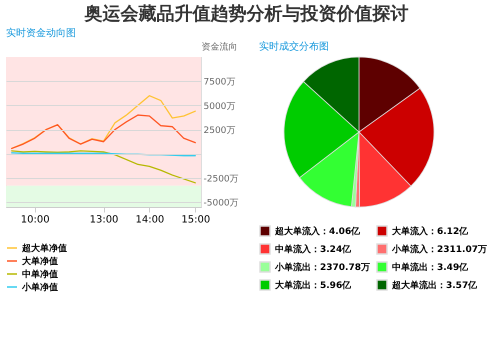 The image size is (500, 362). What do you see at coordinates (431, 231) in the screenshot?
I see `legend-label: 大单流入：6.12亿` at bounding box center [431, 231].